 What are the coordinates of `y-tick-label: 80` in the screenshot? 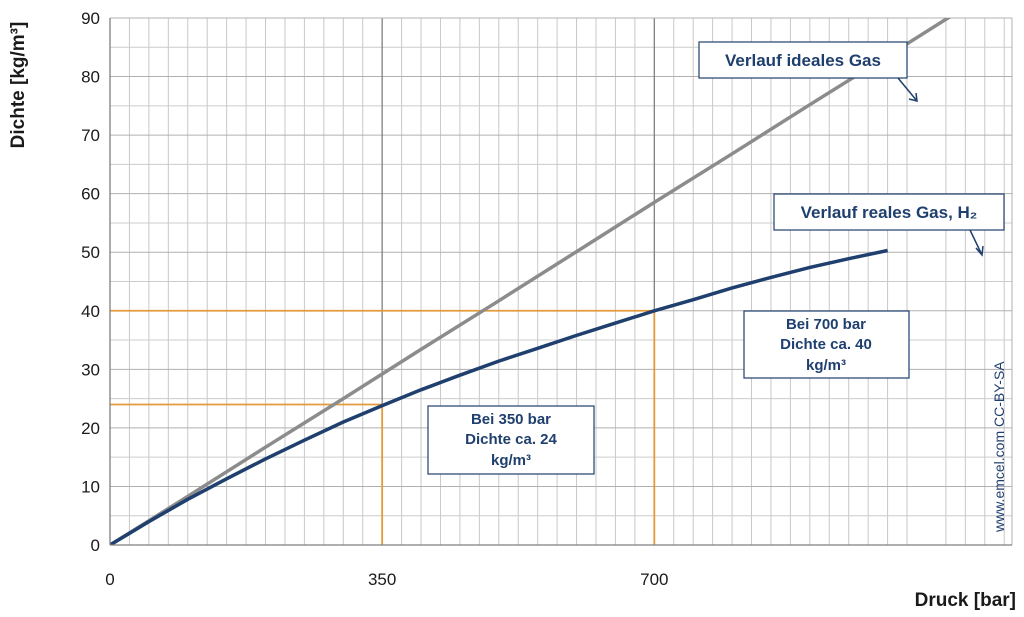 It's located at (90, 77).